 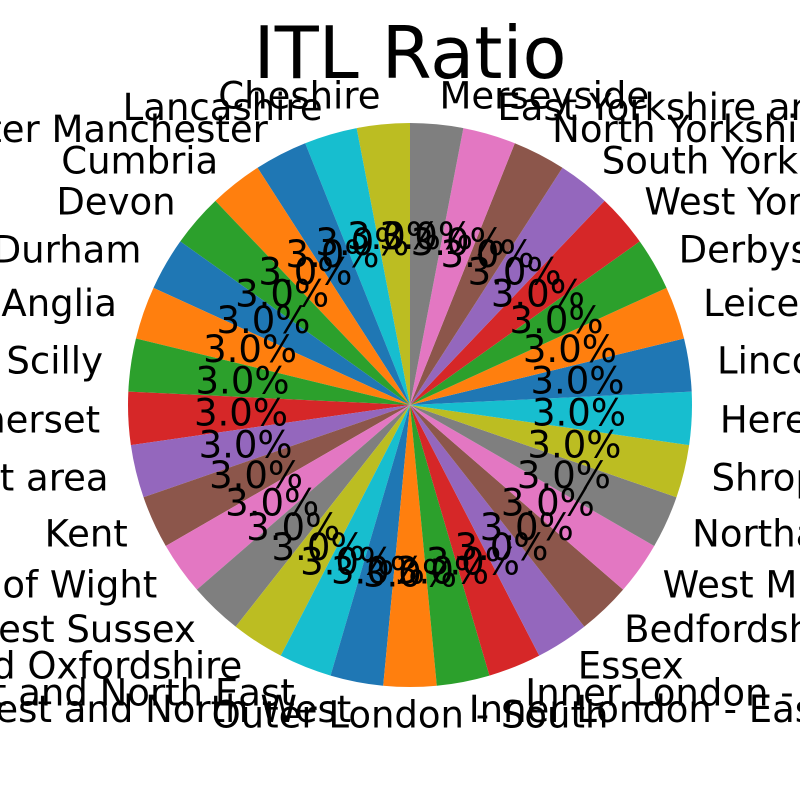 I want to click on pie-slice-hampshire-and-isle-of-wight-area, so click(x=270, y=451).